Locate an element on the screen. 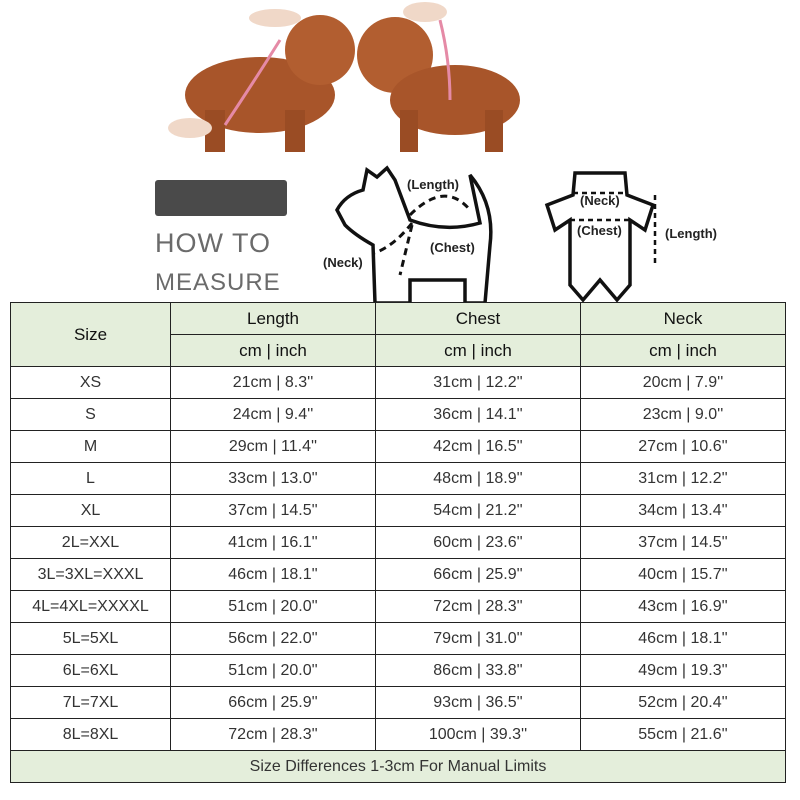  size-cell: 6L=6XL is located at coordinates (90, 670).